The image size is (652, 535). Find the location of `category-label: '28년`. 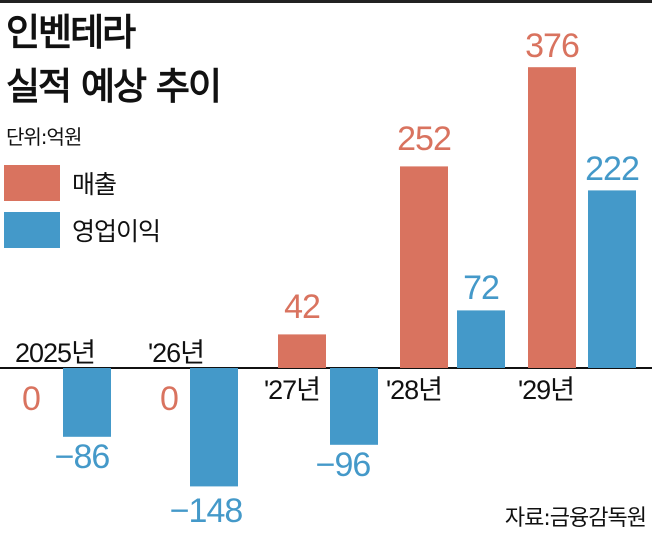

category-label: '28년 is located at coordinates (414, 390).